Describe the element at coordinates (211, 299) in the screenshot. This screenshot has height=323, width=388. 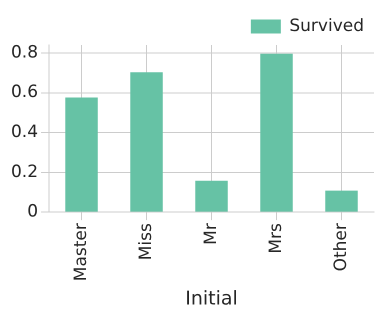
I see `x-axis-title: Initial` at that location.